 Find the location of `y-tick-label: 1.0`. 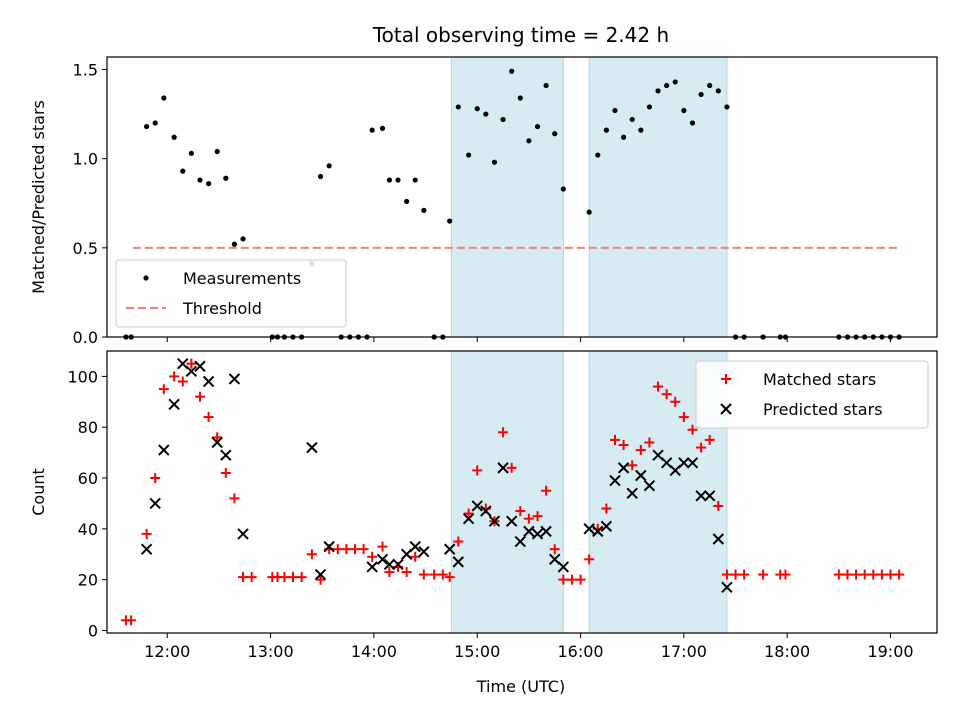

y-tick-label: 1.0 is located at coordinates (85, 159).